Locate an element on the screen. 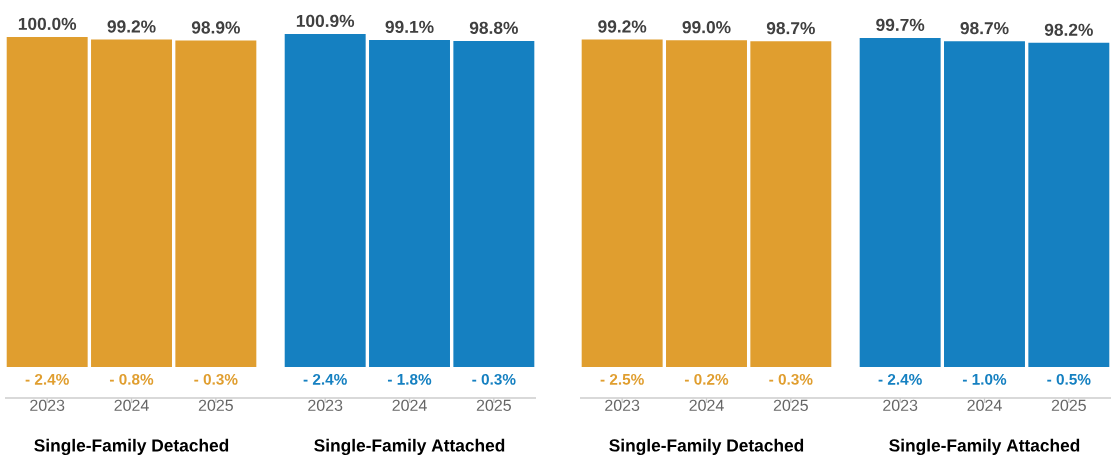 The height and width of the screenshot is (463, 1114). data-label: 100.9% is located at coordinates (325, 21).